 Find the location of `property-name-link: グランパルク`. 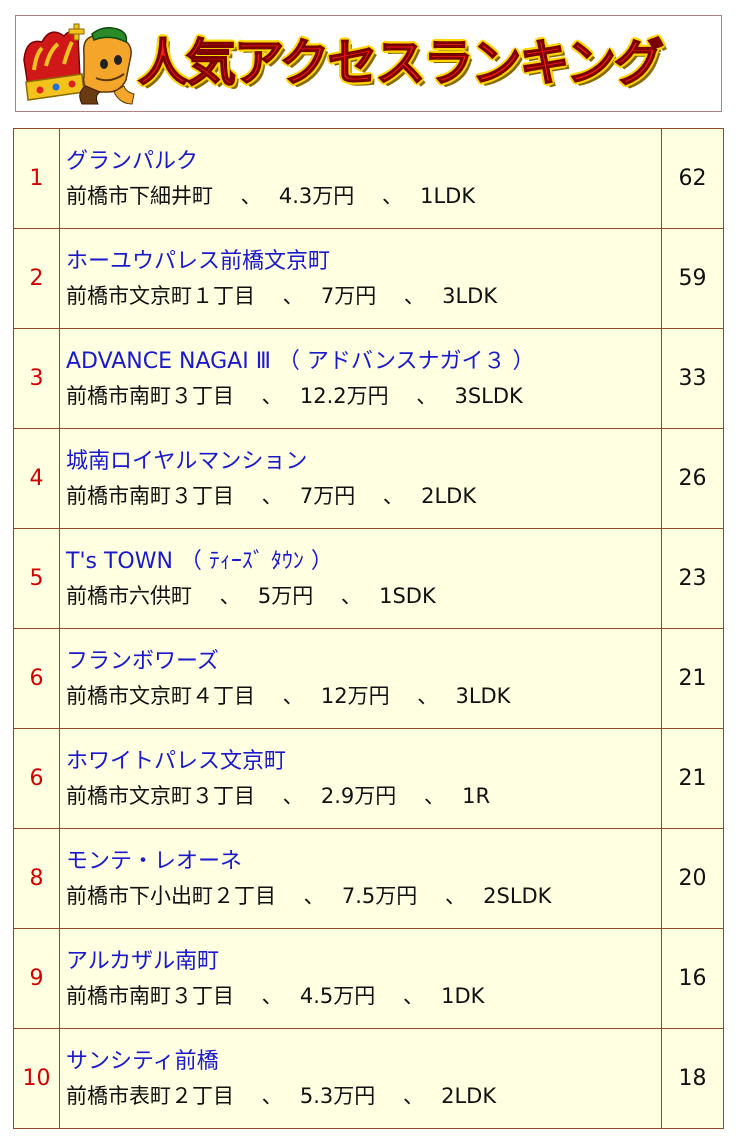

property-name-link: グランパルク is located at coordinates (132, 161).